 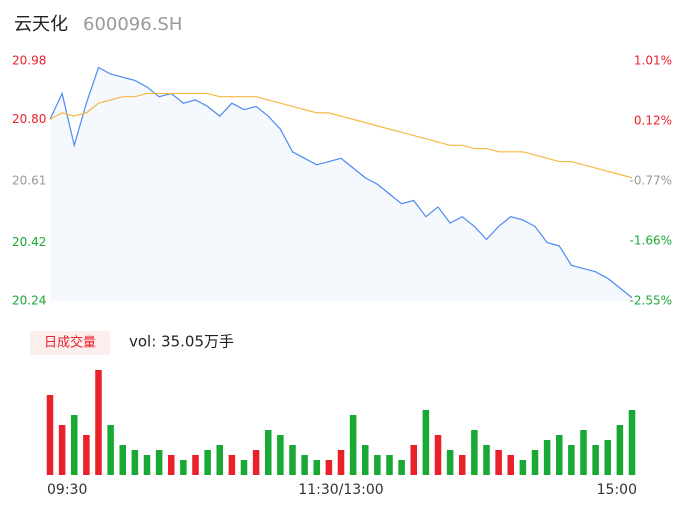 What do you see at coordinates (29, 119) in the screenshot?
I see `y-tick-label: 20.80` at bounding box center [29, 119].